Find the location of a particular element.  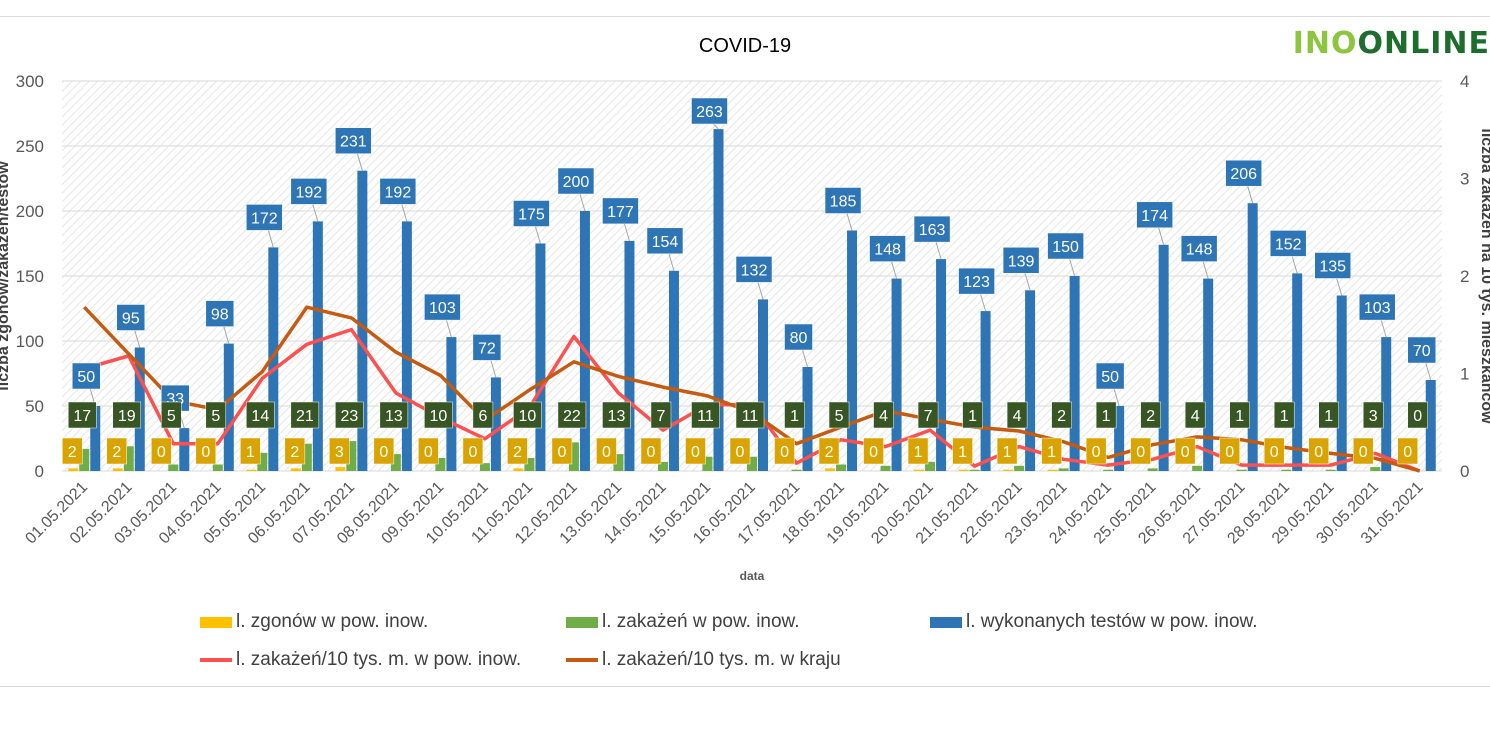

data-label-tests: 150 is located at coordinates (1065, 247).